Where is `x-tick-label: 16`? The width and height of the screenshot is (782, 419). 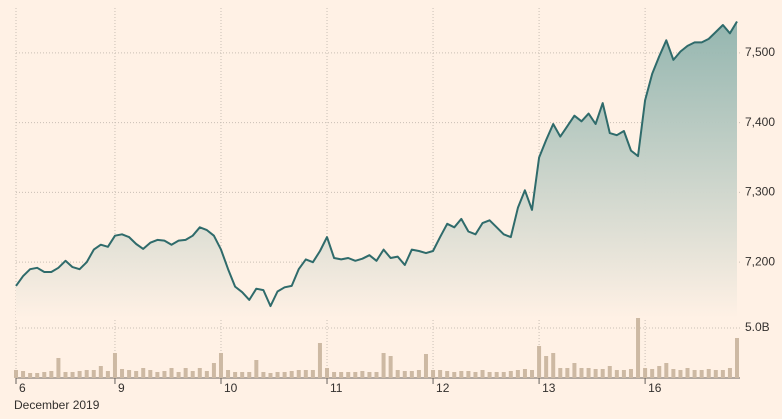 x-tick-label: 16 is located at coordinates (655, 388).